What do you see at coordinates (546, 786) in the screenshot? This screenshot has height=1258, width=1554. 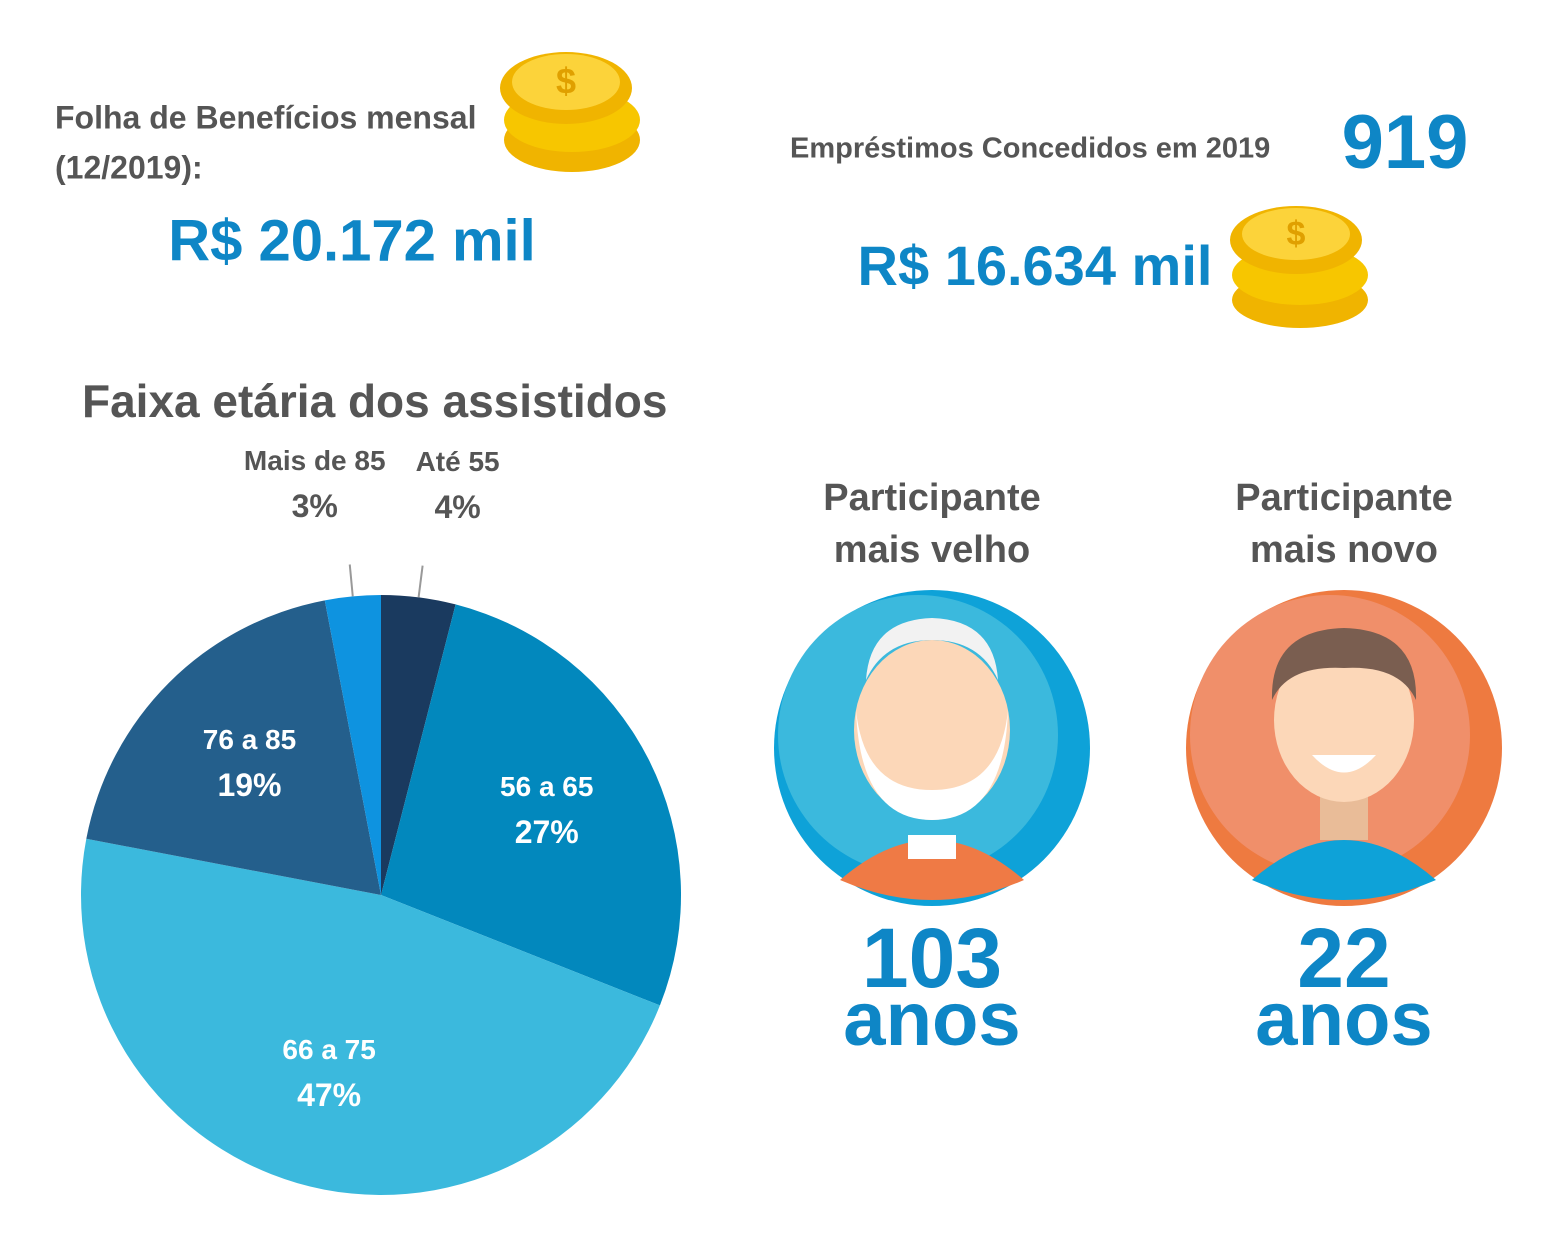 I see `slice-label: 56 a 65` at bounding box center [546, 786].